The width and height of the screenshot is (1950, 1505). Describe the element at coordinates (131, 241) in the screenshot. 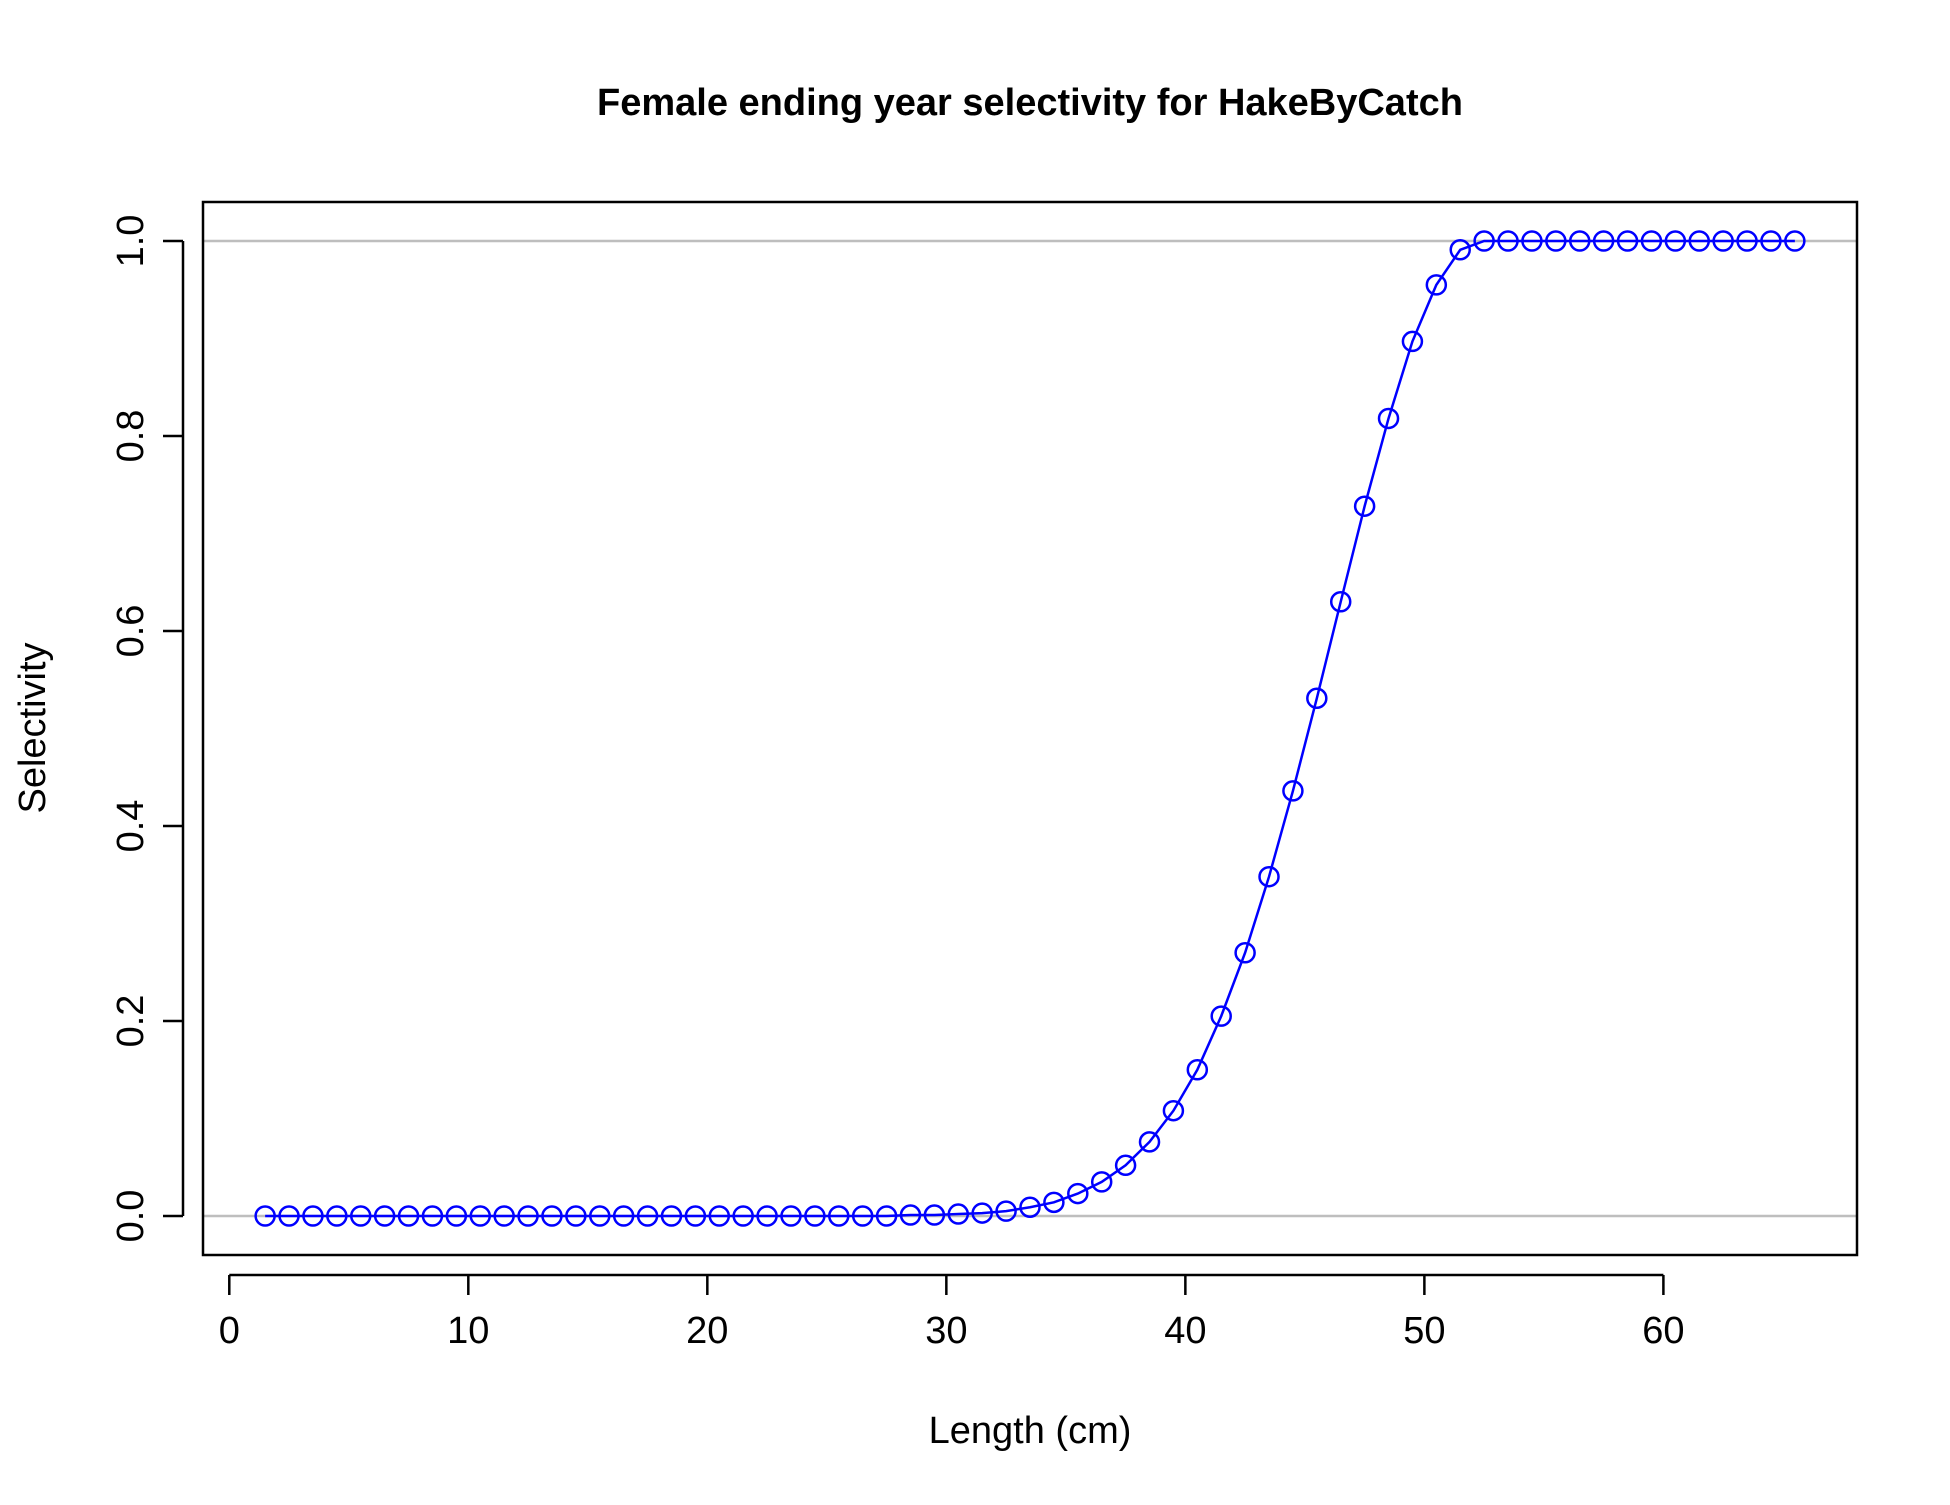

I see `y-tick-label: 1.0` at that location.